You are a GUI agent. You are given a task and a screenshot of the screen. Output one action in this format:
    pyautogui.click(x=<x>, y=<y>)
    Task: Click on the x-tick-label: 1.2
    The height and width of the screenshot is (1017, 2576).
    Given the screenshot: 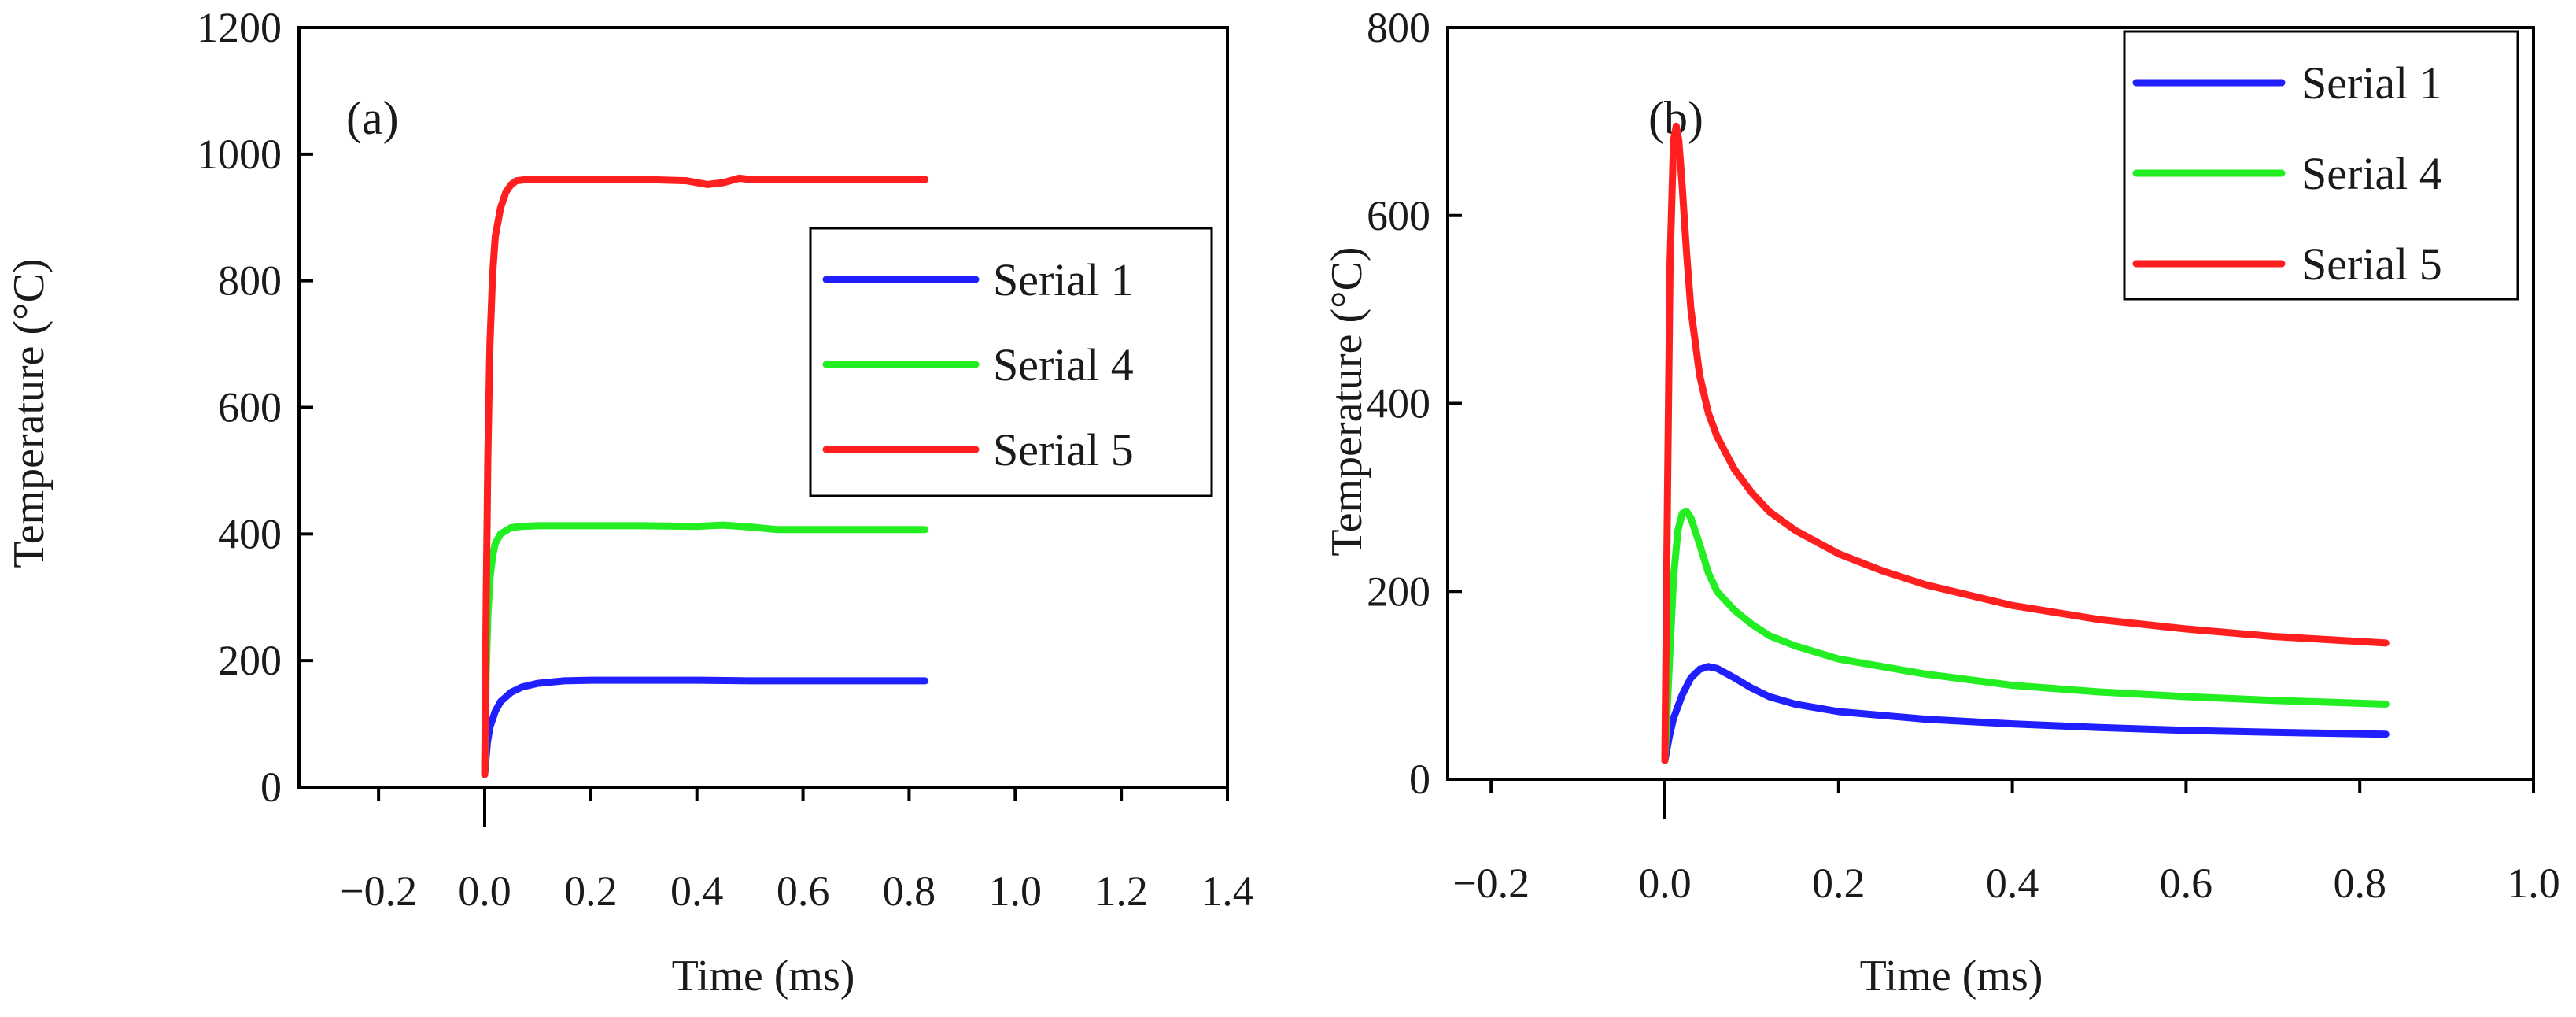 What is the action you would take?
    pyautogui.click(x=1121, y=891)
    